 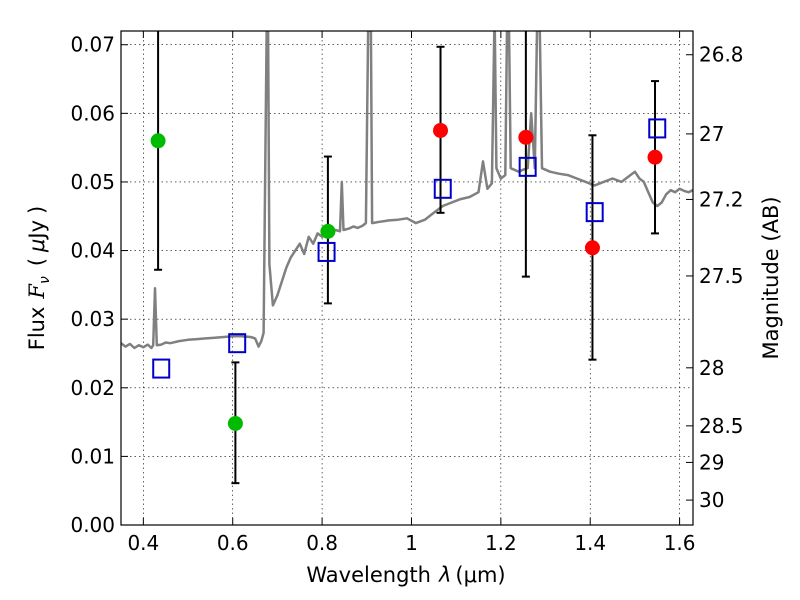 What do you see at coordinates (721, 276) in the screenshot?
I see `right-y-tick-label: 27.5` at bounding box center [721, 276].